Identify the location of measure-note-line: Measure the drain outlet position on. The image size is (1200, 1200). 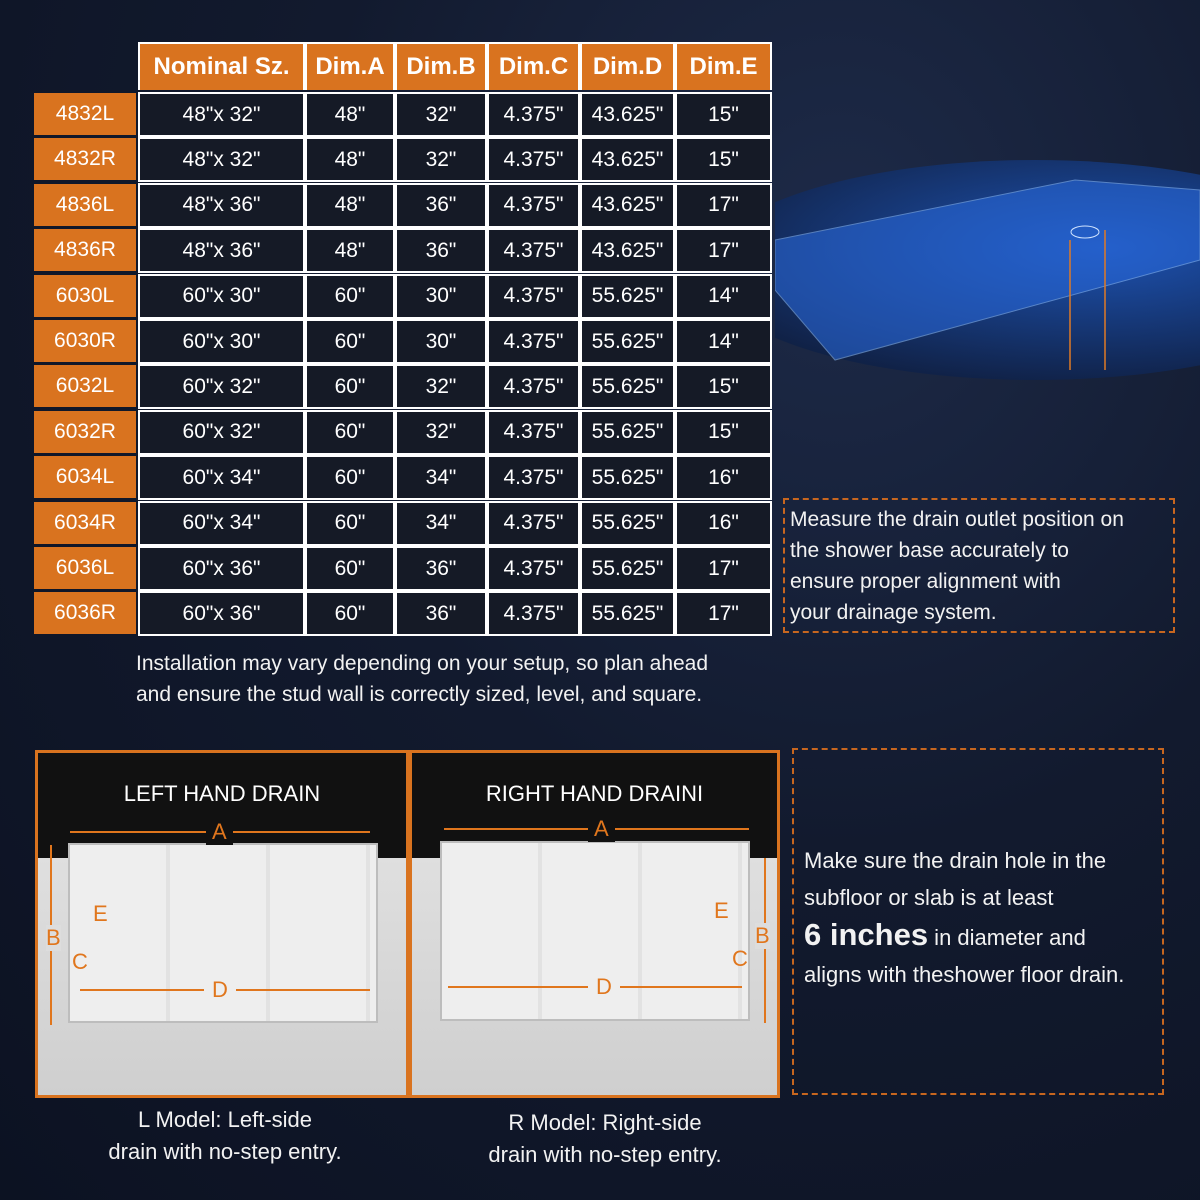
(957, 519).